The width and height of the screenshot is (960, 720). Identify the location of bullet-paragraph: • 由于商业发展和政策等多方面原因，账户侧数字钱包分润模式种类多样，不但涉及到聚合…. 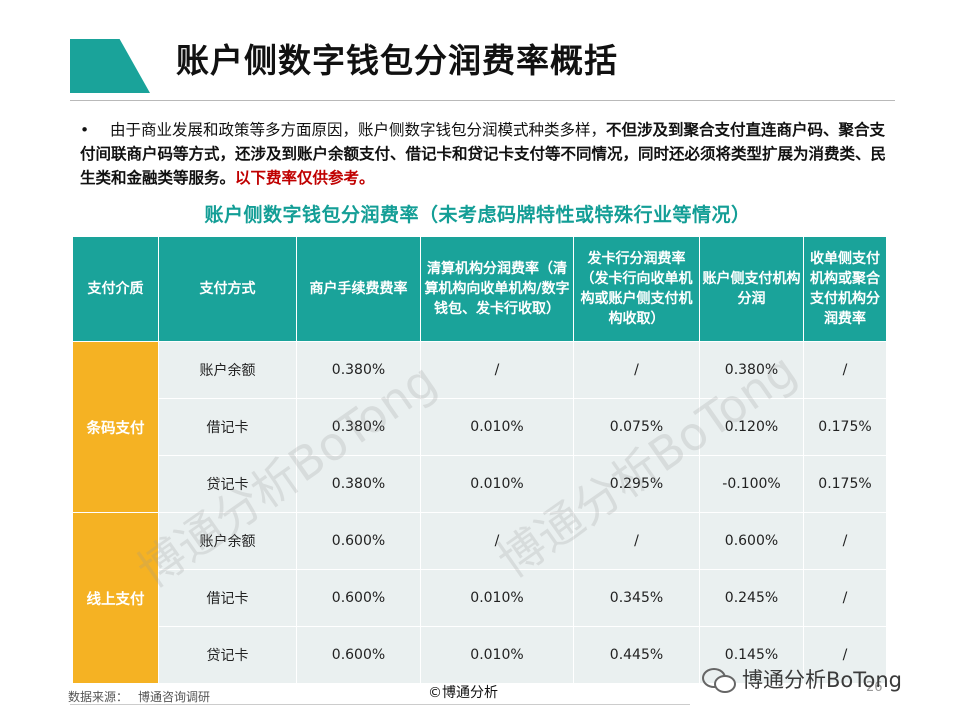
(485, 154).